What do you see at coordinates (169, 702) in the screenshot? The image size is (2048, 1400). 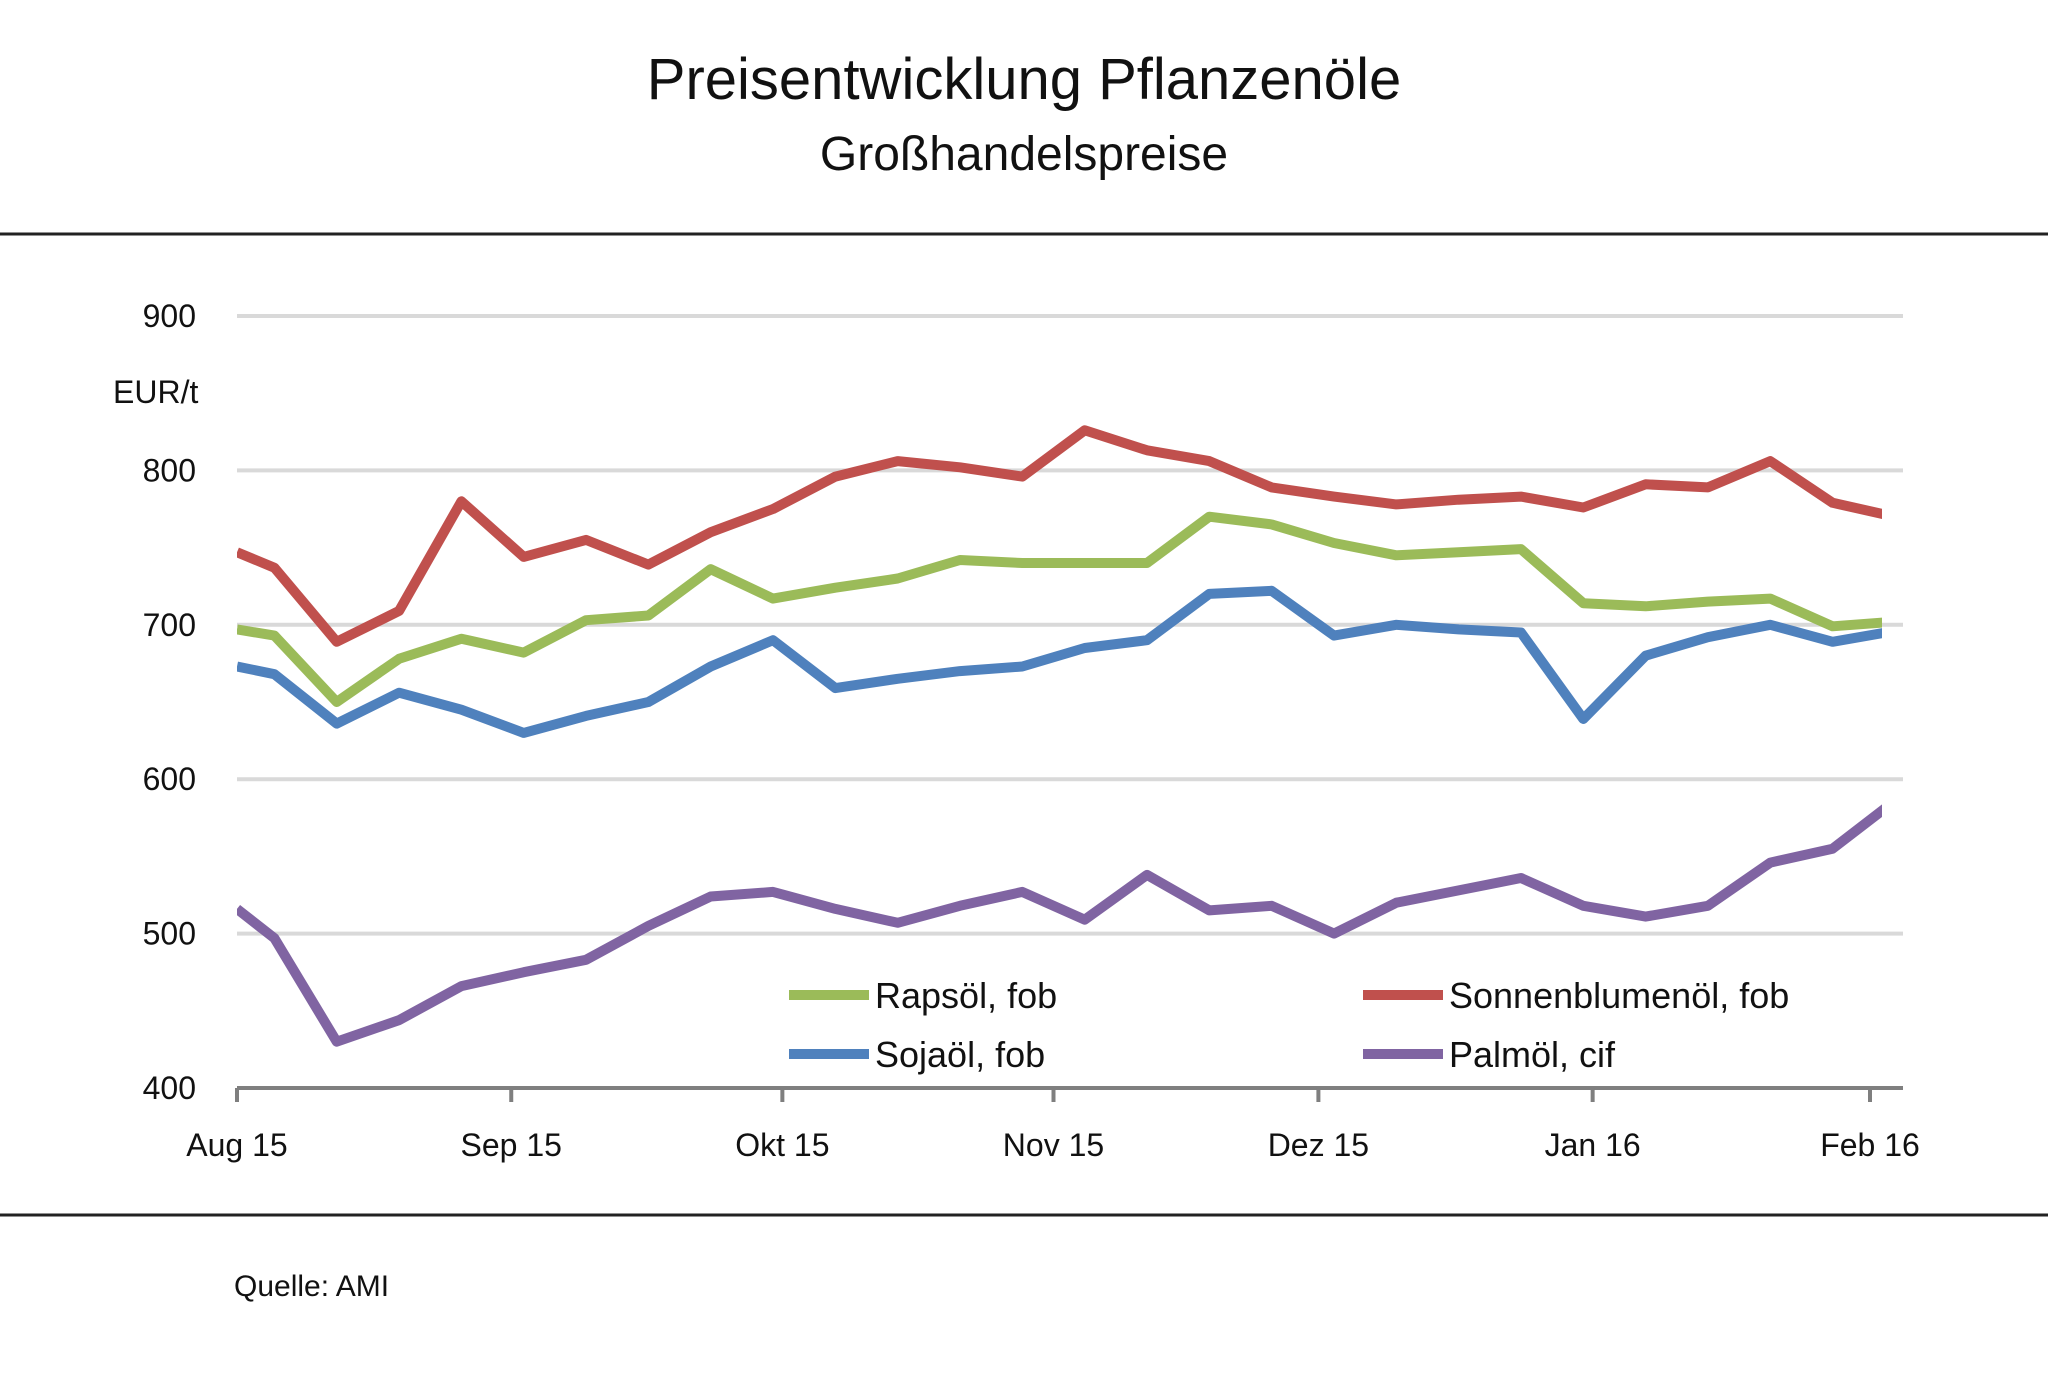 I see `y-tick-labels: 400 500 600 700 800 900` at bounding box center [169, 702].